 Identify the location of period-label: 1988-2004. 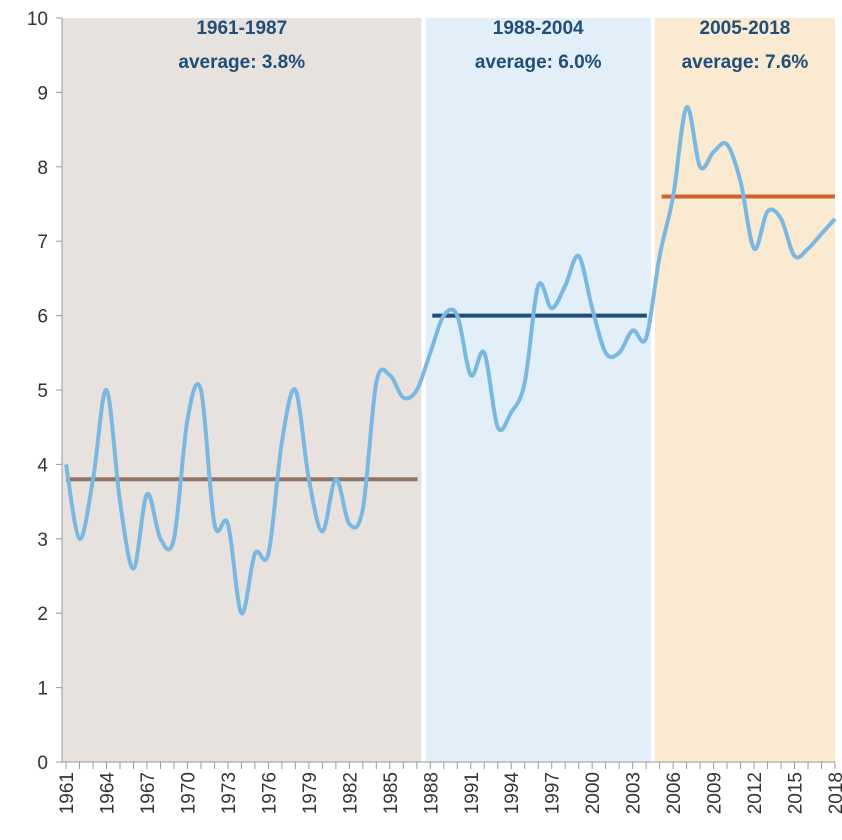
(538, 28).